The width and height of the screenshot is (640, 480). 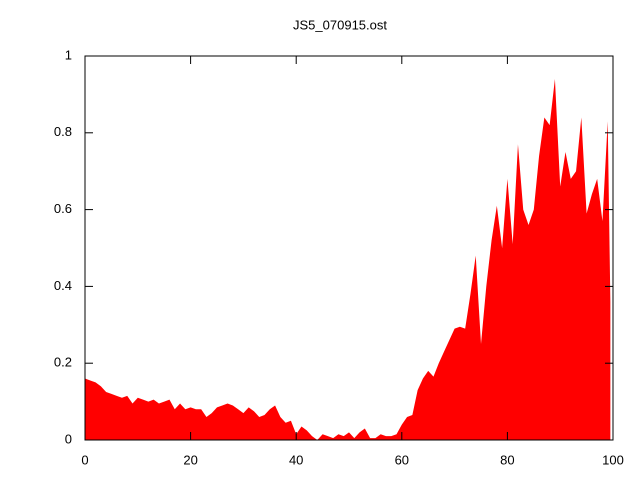 What do you see at coordinates (340, 24) in the screenshot?
I see `chart-title: JS5_070915.ost` at bounding box center [340, 24].